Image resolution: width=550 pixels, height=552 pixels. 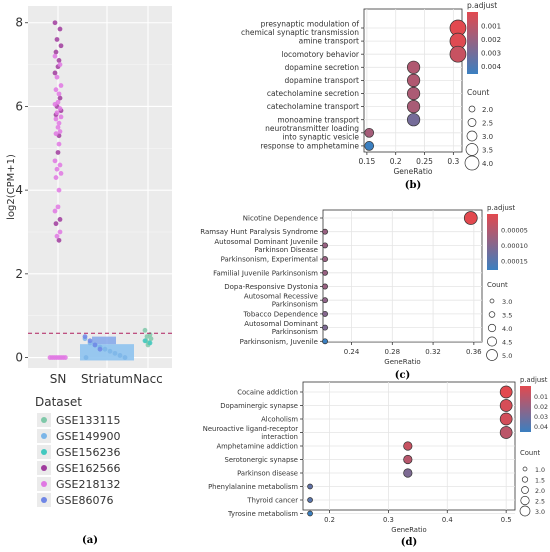 What do you see at coordinates (19, 23) in the screenshot?
I see `panel-a-ytick-label: 8` at bounding box center [19, 23].